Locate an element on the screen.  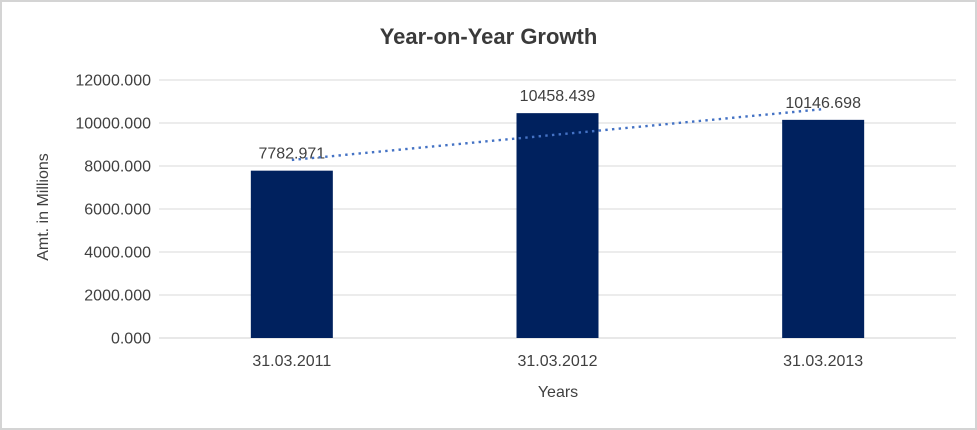
bar-value-label: 10146.698 is located at coordinates (823, 103).